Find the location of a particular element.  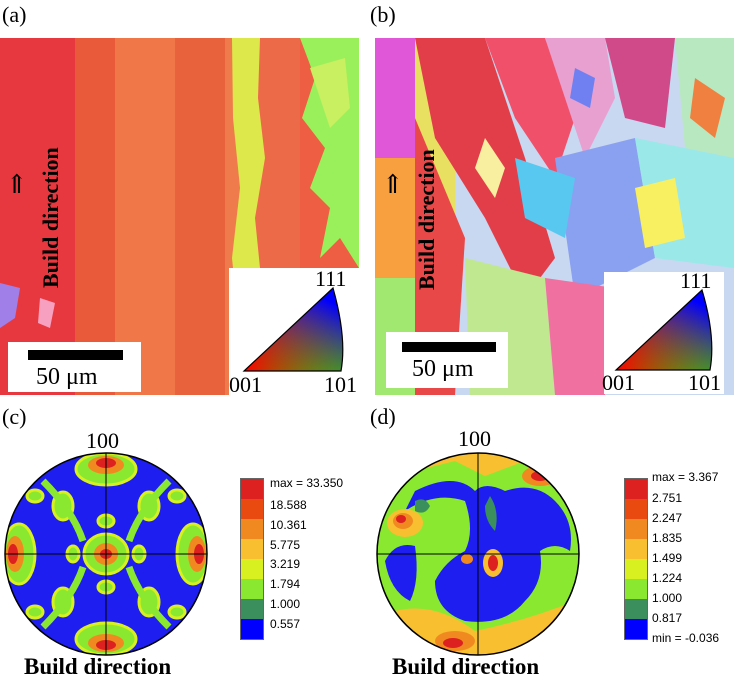

legend-value: 3.219 is located at coordinates (285, 564).